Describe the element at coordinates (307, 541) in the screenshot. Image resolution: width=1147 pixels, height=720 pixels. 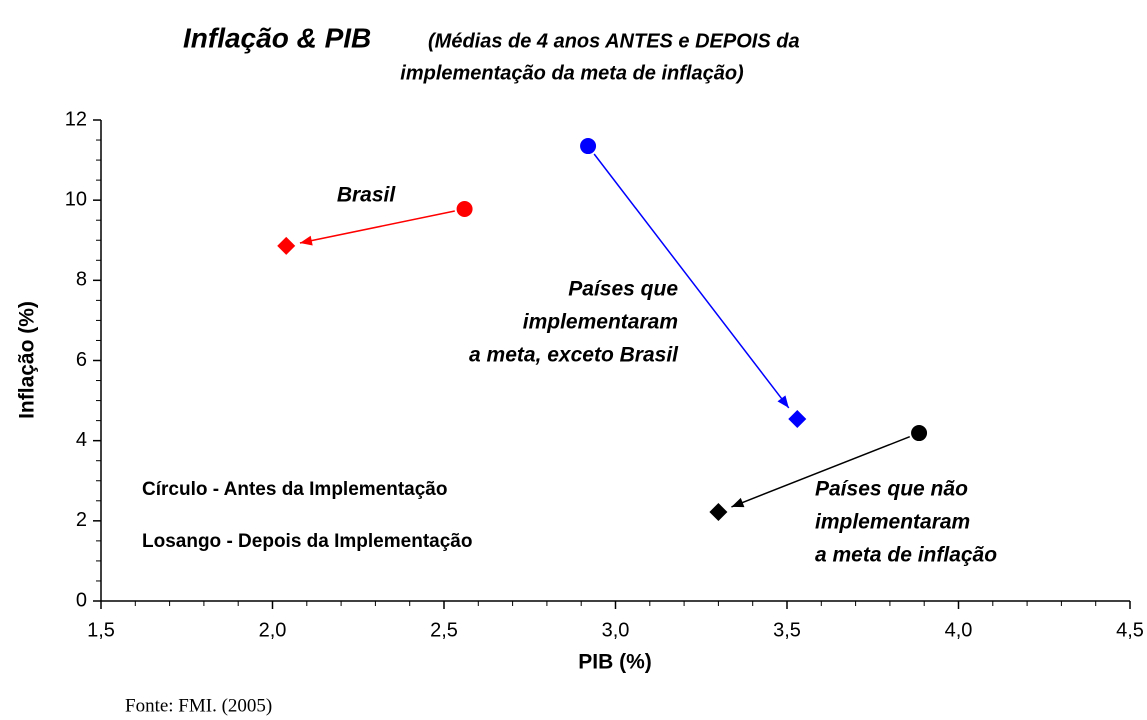
I see `annotation: Losango - Depois da Implementação` at that location.